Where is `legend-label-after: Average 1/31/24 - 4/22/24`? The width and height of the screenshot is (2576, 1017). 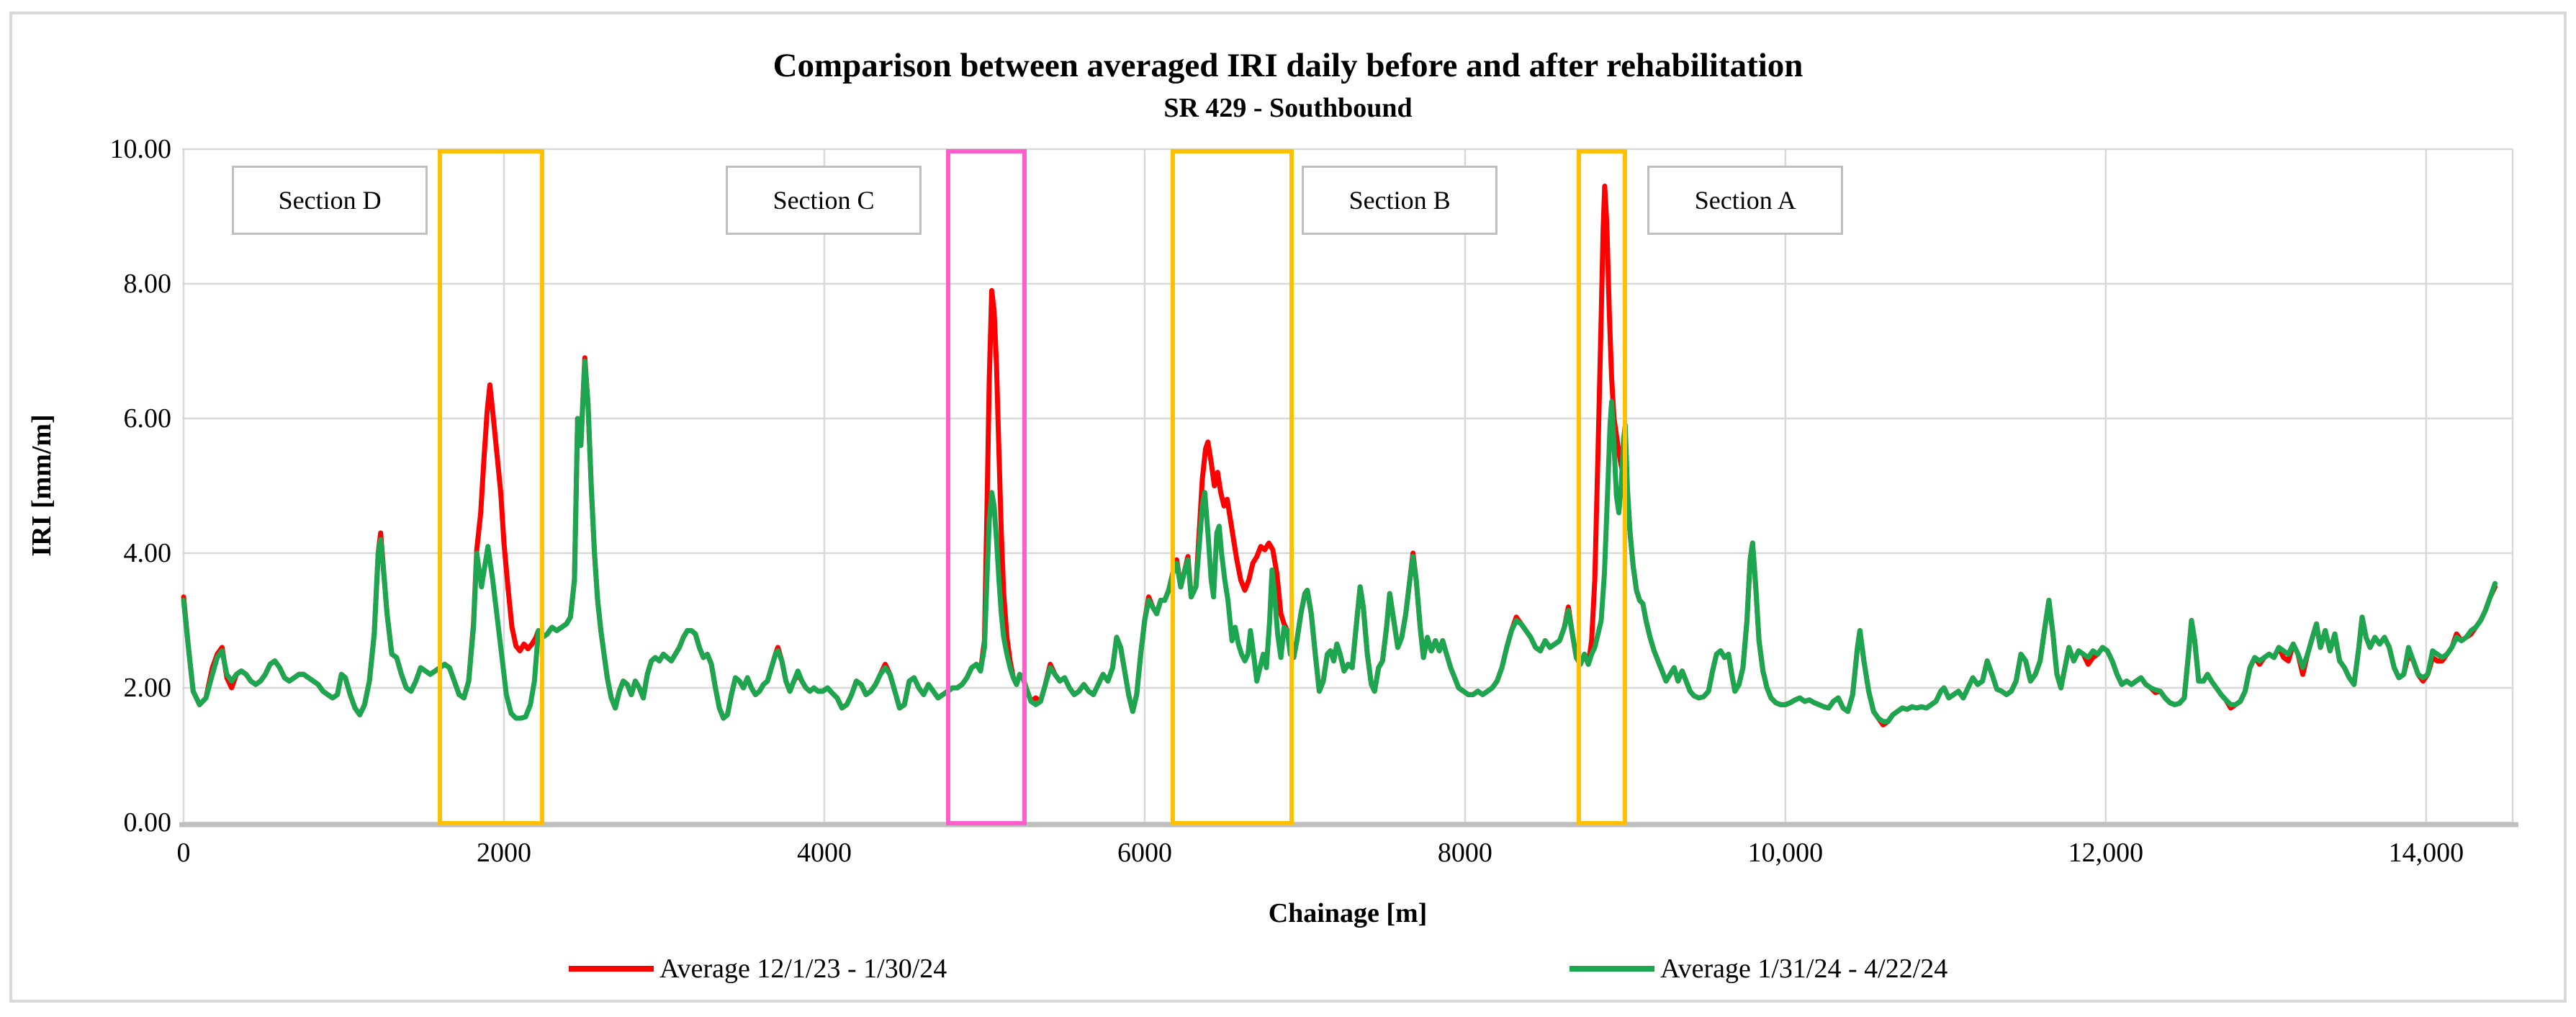 legend-label-after: Average 1/31/24 - 4/22/24 is located at coordinates (1804, 969).